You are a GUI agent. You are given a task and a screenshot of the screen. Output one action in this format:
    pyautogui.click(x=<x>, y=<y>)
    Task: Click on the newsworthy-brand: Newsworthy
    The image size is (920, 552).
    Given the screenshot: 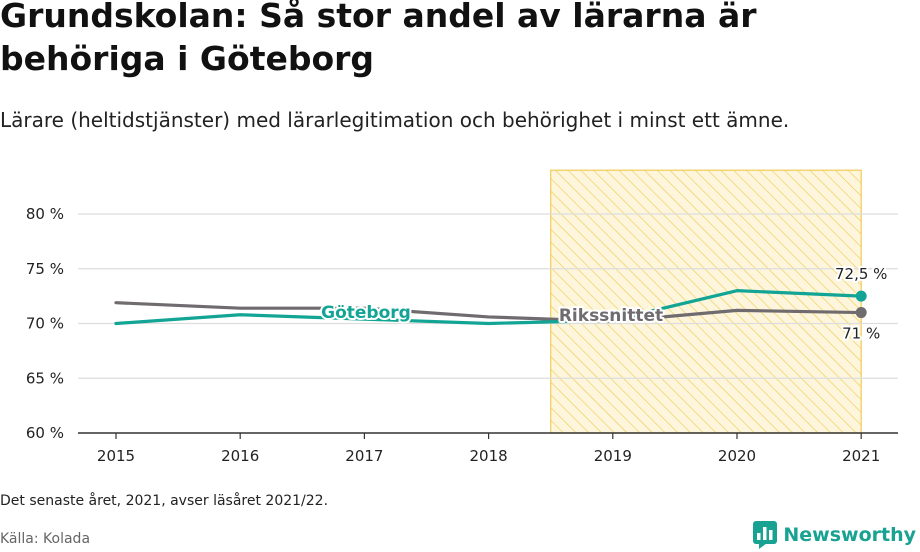 What is the action you would take?
    pyautogui.click(x=834, y=535)
    